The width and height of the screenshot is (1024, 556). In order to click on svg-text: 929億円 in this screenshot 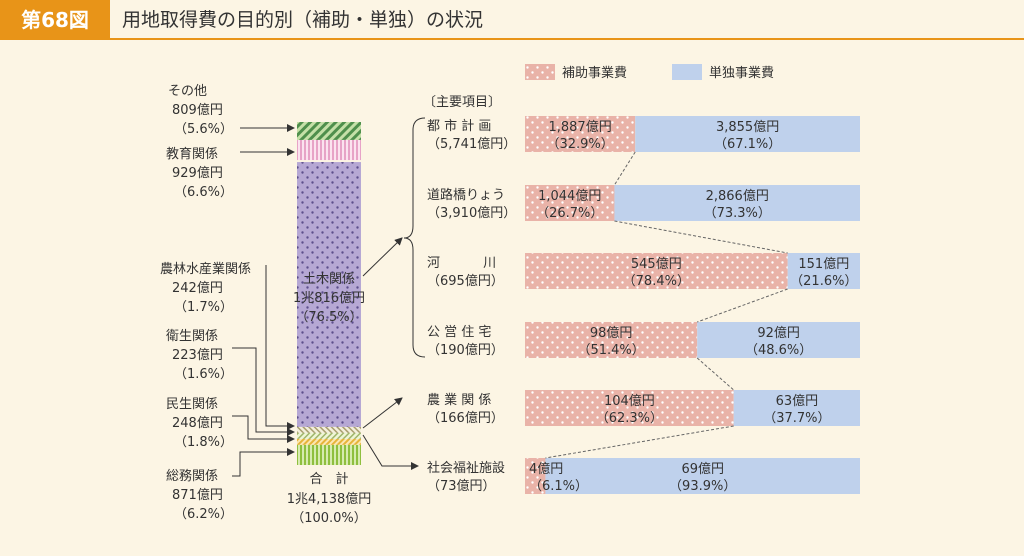, I will do `click(197, 173)`.